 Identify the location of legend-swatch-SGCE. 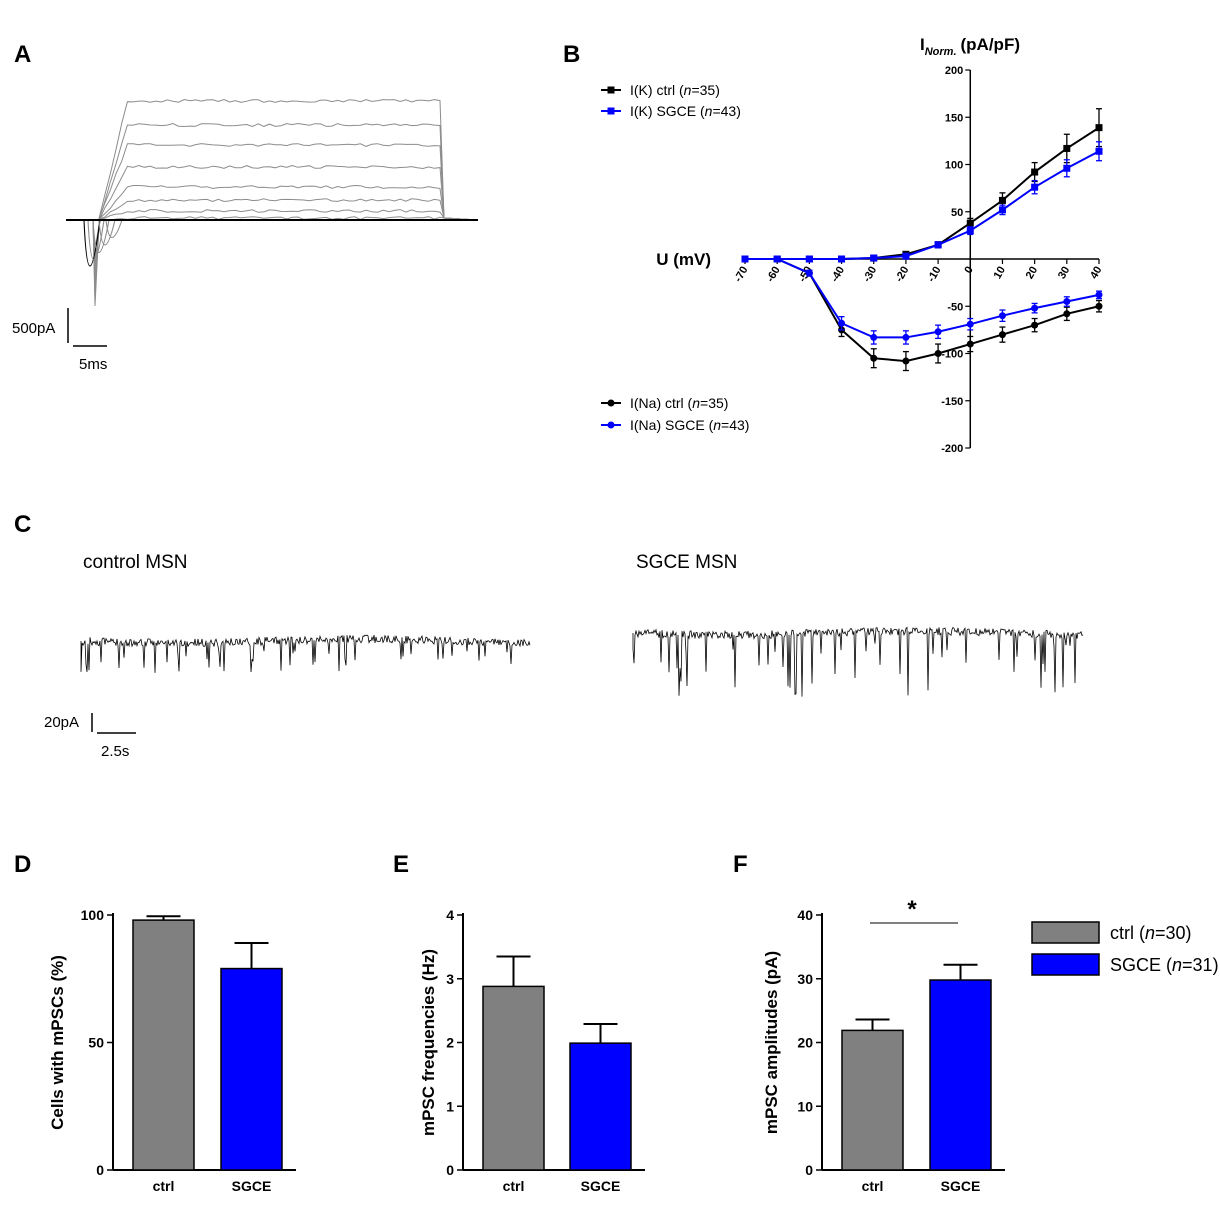
(1065, 964).